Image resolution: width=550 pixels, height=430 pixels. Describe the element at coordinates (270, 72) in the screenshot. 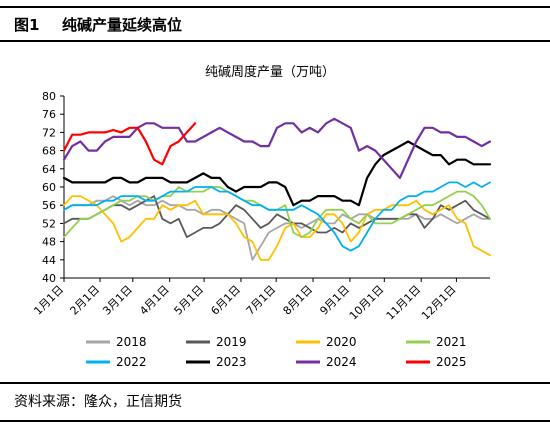

I see `chart-title: 纯碱周度产量（万吨）` at that location.